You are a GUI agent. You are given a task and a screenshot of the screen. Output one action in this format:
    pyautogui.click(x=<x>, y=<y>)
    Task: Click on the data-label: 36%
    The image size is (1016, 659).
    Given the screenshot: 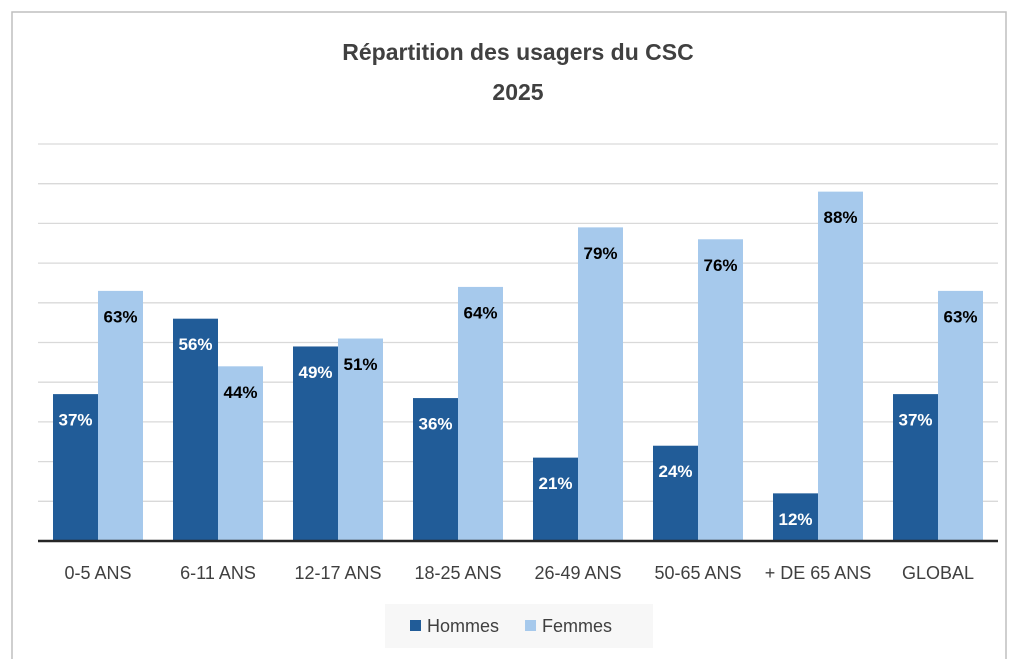 What is the action you would take?
    pyautogui.click(x=435, y=424)
    